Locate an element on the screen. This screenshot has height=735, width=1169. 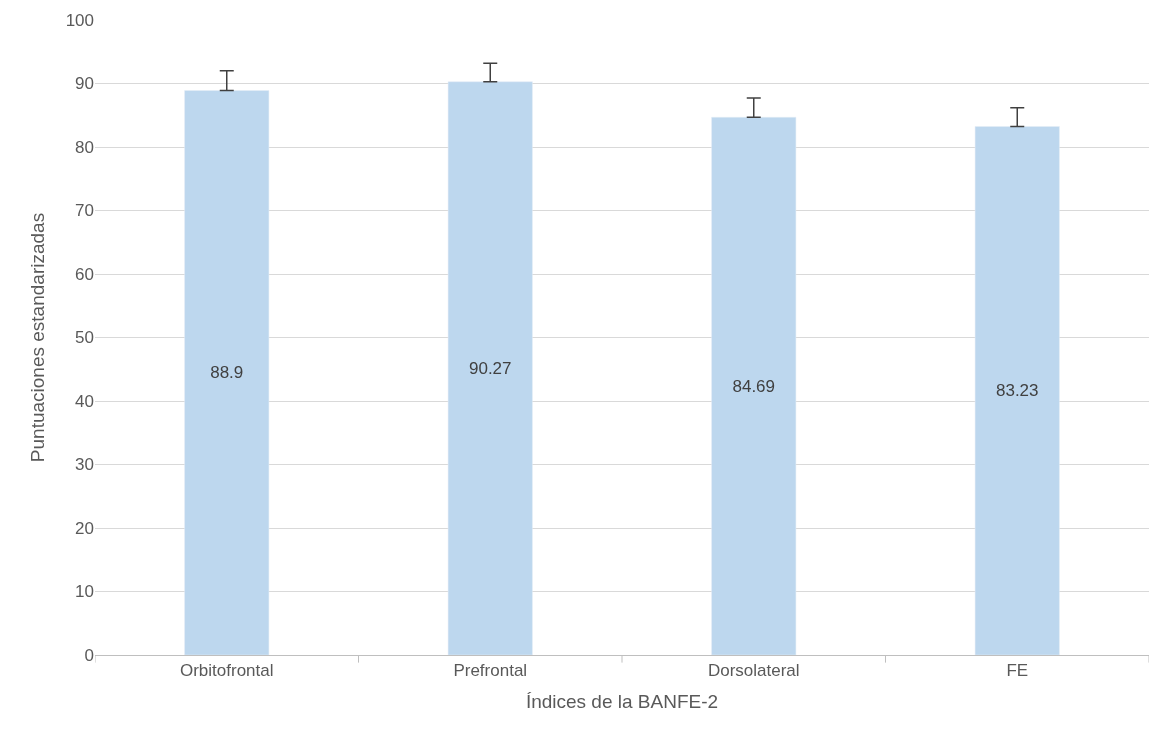
data-label: 83.23 is located at coordinates (1017, 391).